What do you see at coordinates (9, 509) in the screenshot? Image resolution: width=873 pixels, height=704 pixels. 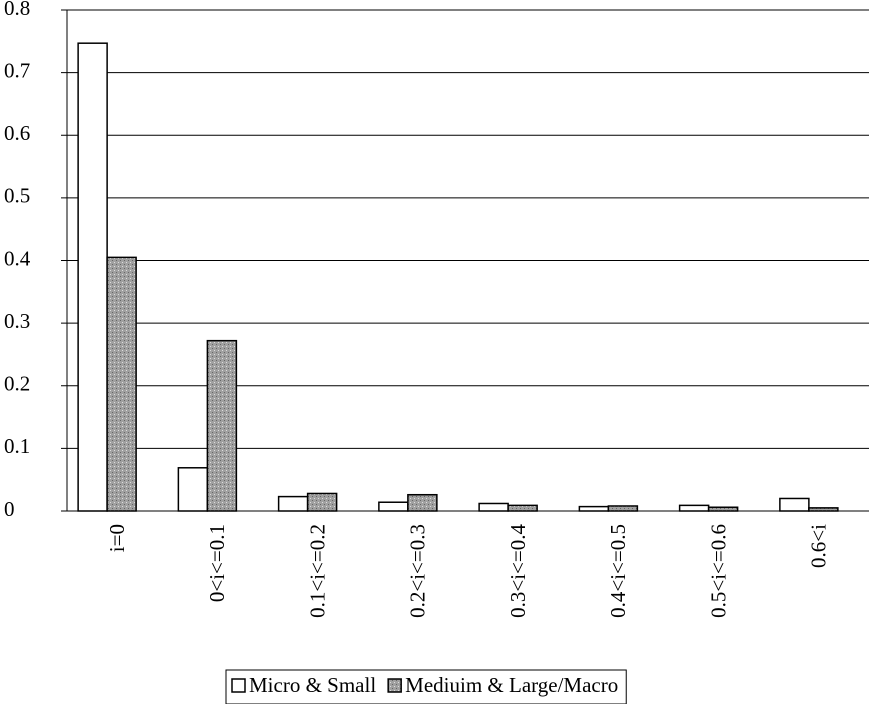 I see `y-tick-label: 0` at bounding box center [9, 509].